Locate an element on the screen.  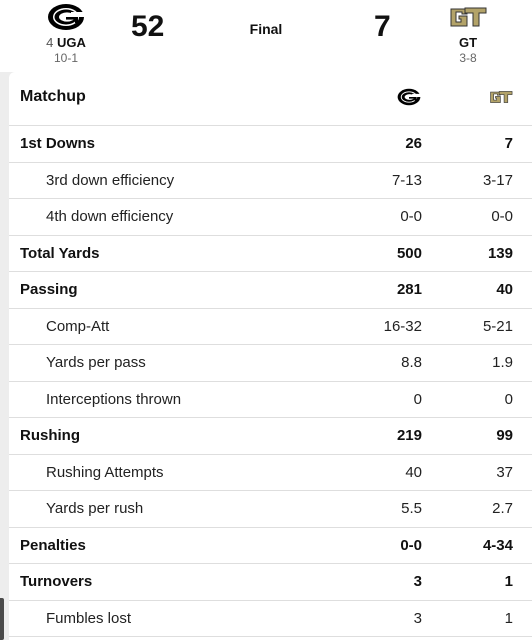
stat-row: Comp-Att 16-32 5-21 is located at coordinates (270, 327).